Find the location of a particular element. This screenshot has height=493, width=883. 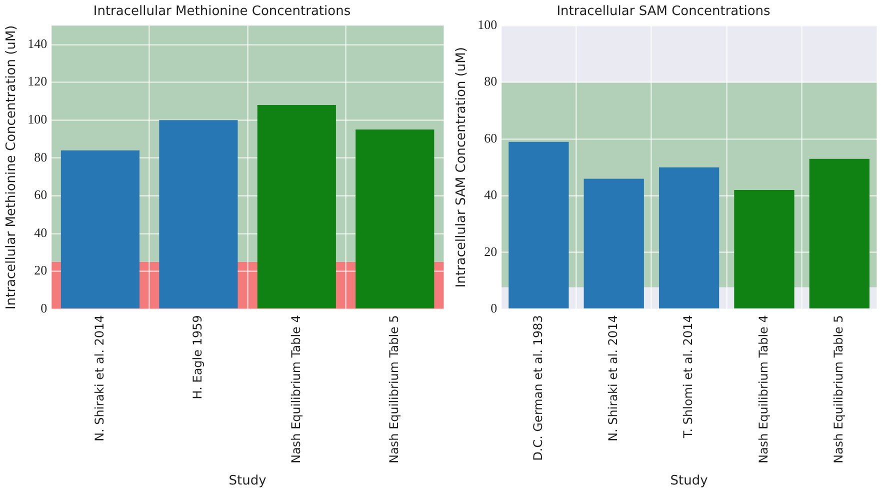

y-axis-title: Intracellular Methionine Concentration (uM) is located at coordinates (12, 167).